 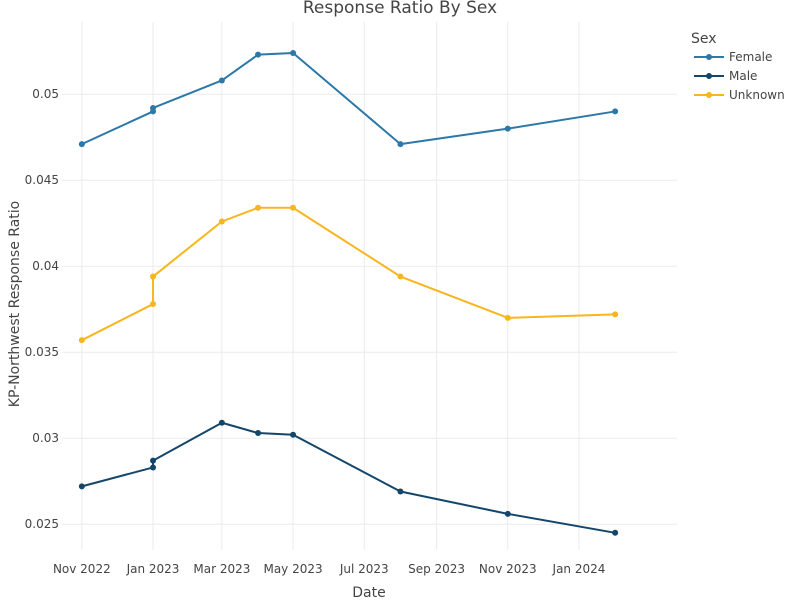 I want to click on y-tick-label: 0.035, so click(x=42, y=352).